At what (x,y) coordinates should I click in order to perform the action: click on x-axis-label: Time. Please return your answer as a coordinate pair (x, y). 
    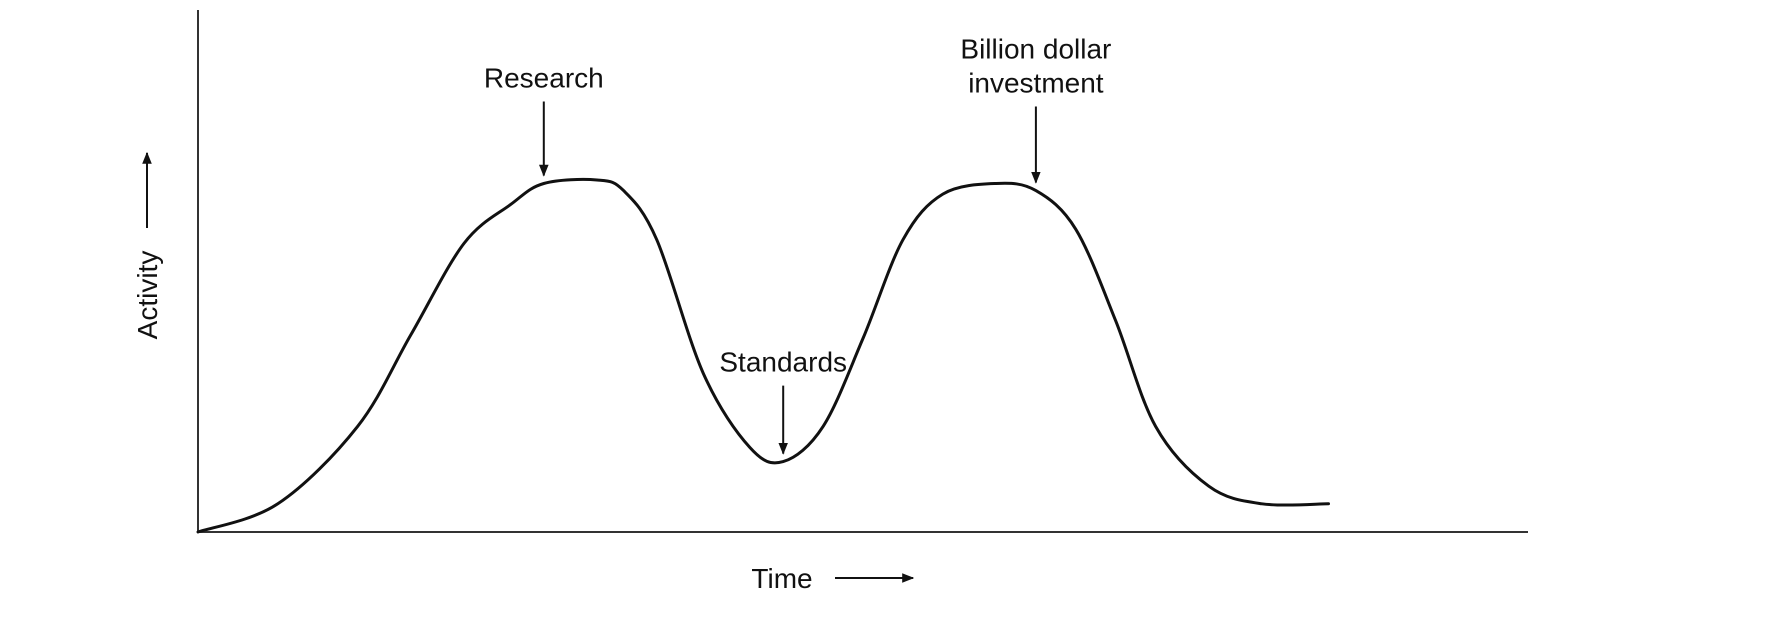
    Looking at the image, I should click on (781, 578).